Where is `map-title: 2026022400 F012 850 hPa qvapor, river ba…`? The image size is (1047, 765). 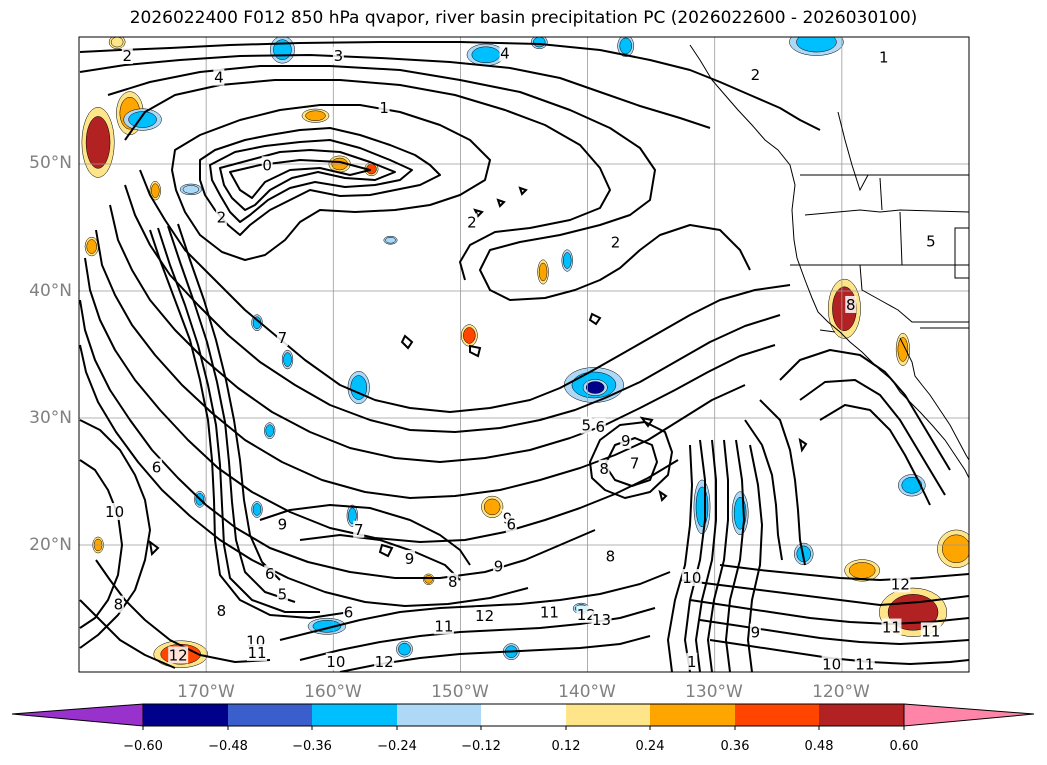 map-title: 2026022400 F012 850 hPa qvapor, river ba… is located at coordinates (523, 18).